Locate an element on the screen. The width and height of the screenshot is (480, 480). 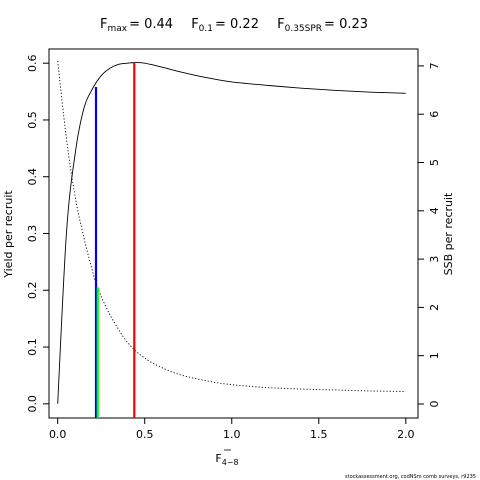
y-left-tick-label: 0.0 is located at coordinates (32, 404).